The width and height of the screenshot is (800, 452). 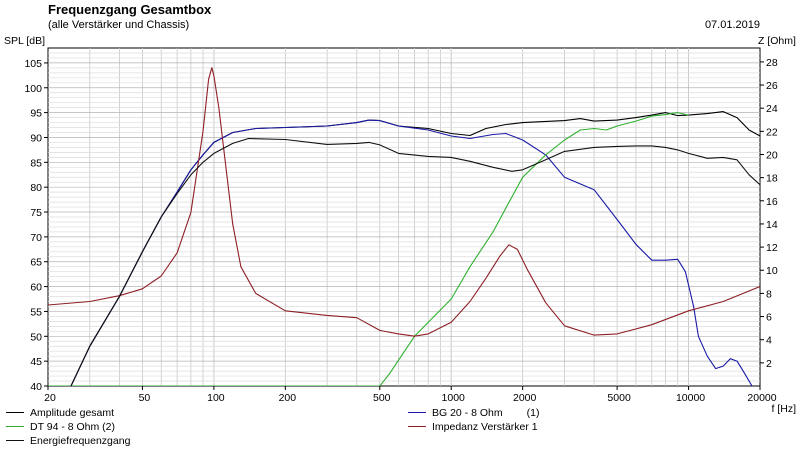 I want to click on y-right-tick-label: 18, so click(x=772, y=179).